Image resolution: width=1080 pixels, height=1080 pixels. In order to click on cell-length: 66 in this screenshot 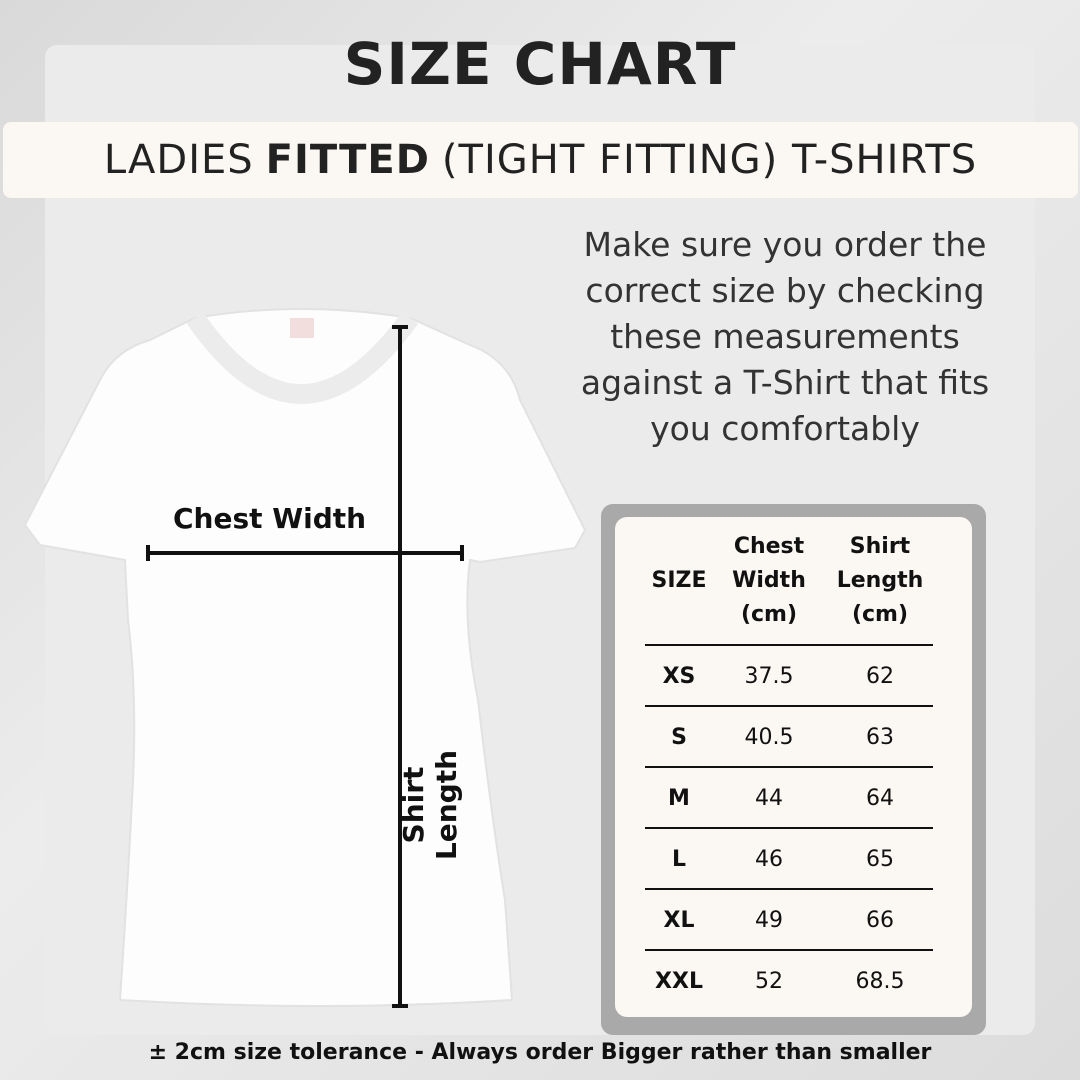, I will do `click(880, 920)`.